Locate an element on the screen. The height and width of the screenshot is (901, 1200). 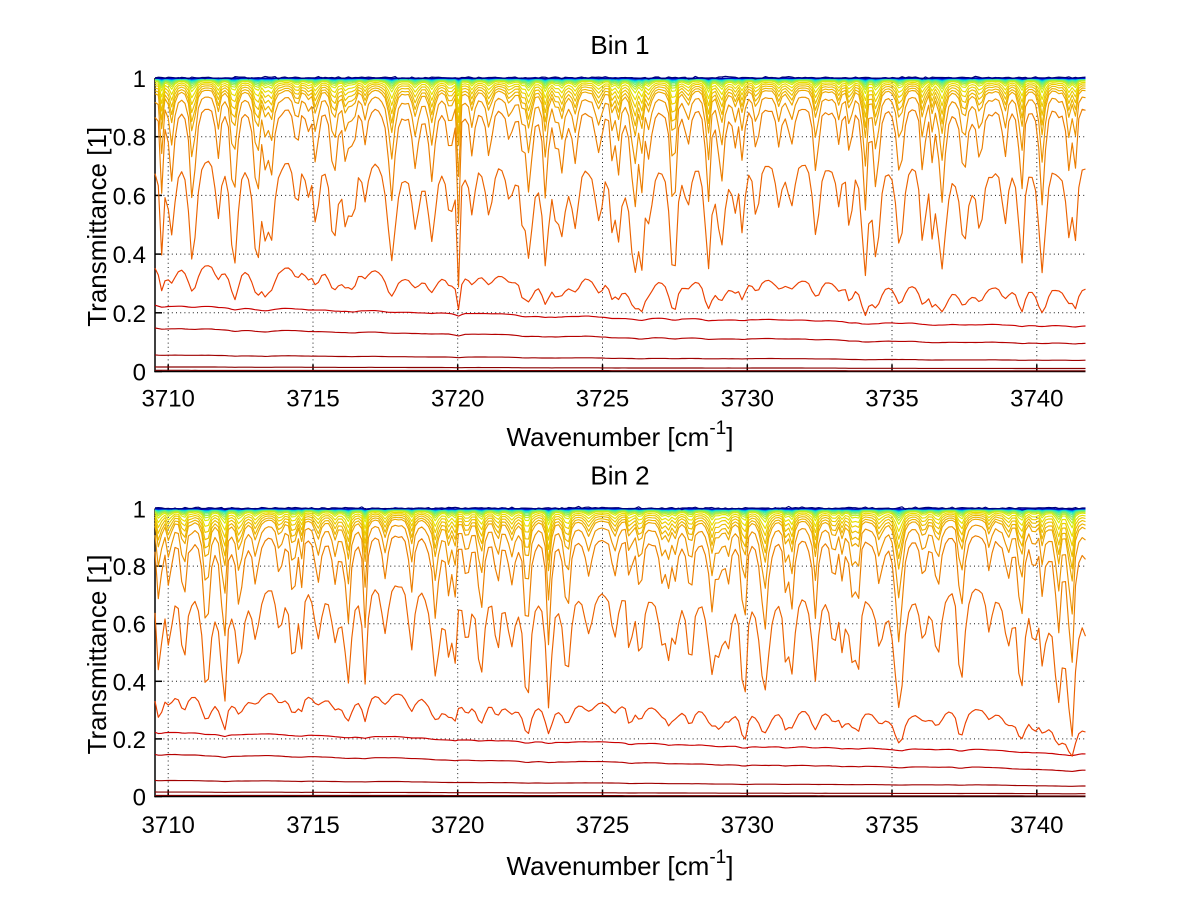
svg-text: Bin 1 is located at coordinates (619, 45).